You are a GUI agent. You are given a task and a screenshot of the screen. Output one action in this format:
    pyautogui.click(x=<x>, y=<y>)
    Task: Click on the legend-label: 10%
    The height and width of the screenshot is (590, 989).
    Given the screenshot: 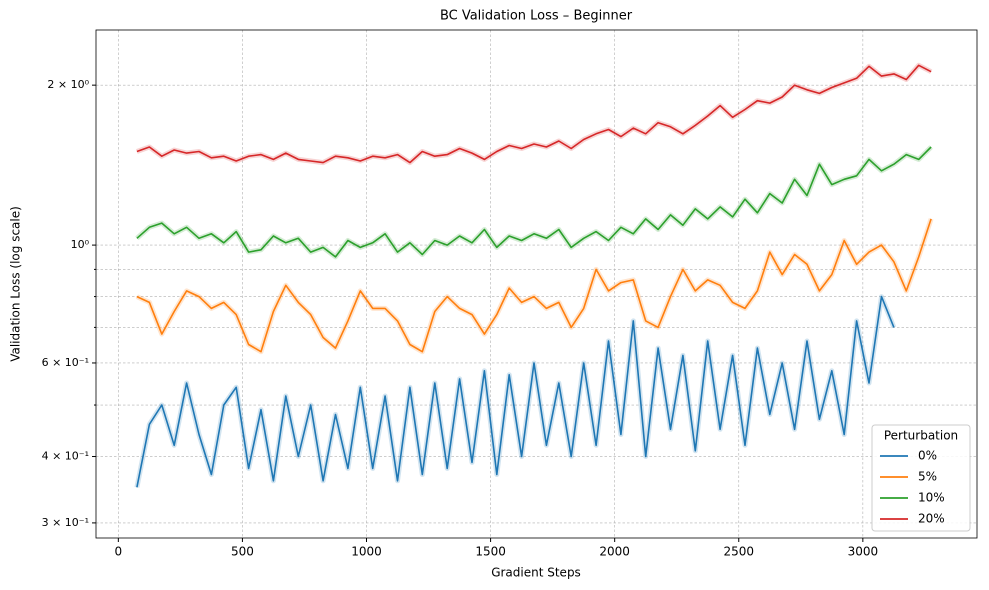 What is the action you would take?
    pyautogui.click(x=931, y=498)
    